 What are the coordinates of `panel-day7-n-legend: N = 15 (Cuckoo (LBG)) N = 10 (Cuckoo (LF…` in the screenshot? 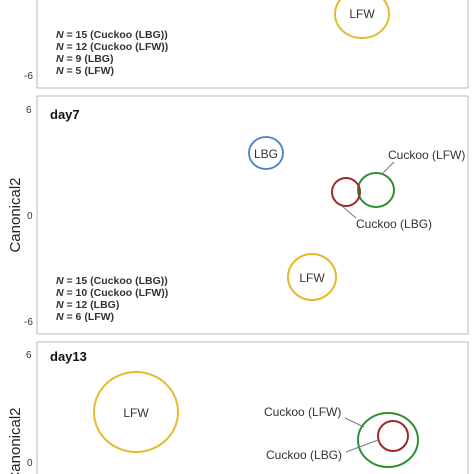 It's located at (112, 299).